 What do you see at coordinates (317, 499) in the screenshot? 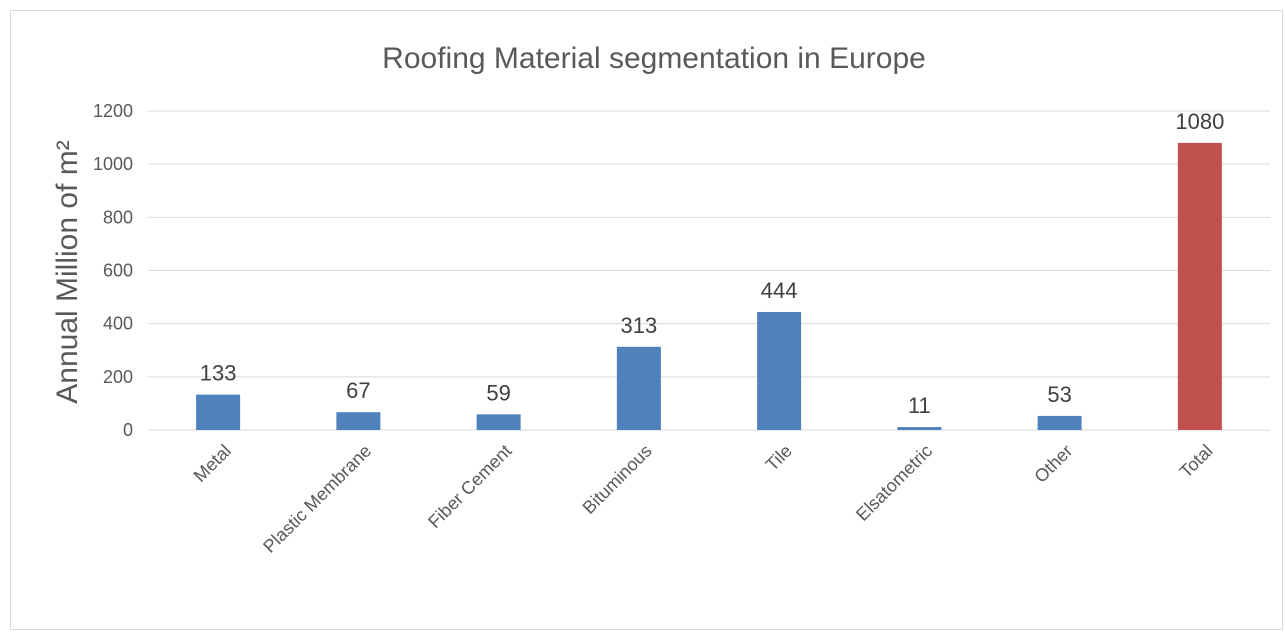
I see `category-label: Plastic Membrane` at bounding box center [317, 499].